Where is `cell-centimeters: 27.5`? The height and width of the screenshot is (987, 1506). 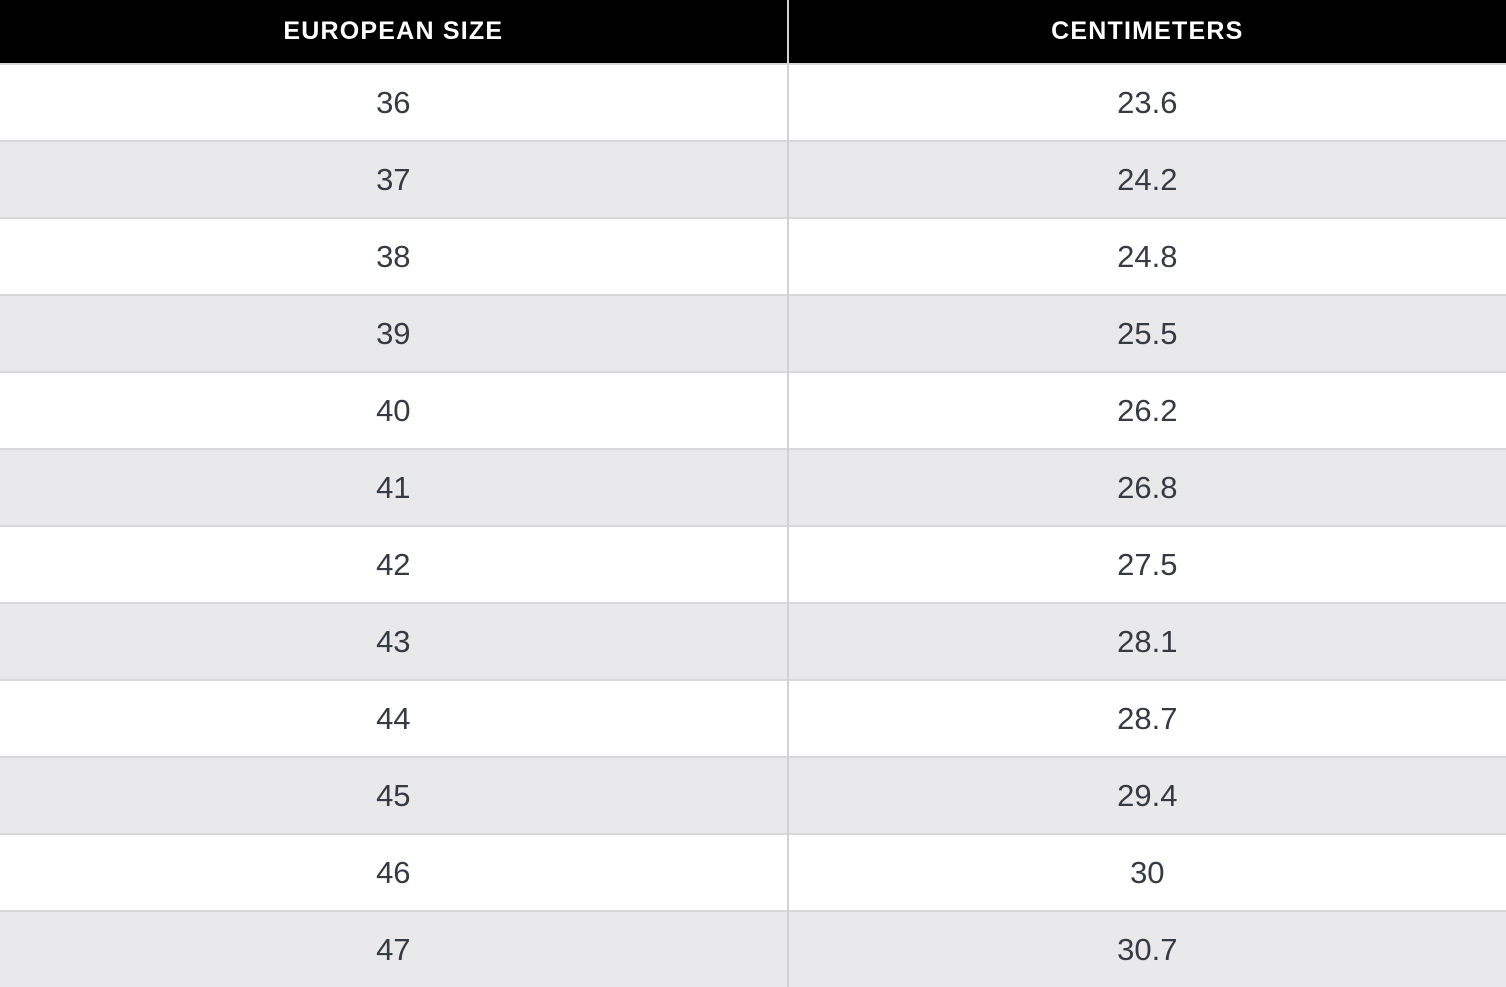
cell-centimeters: 27.5 is located at coordinates (1146, 564).